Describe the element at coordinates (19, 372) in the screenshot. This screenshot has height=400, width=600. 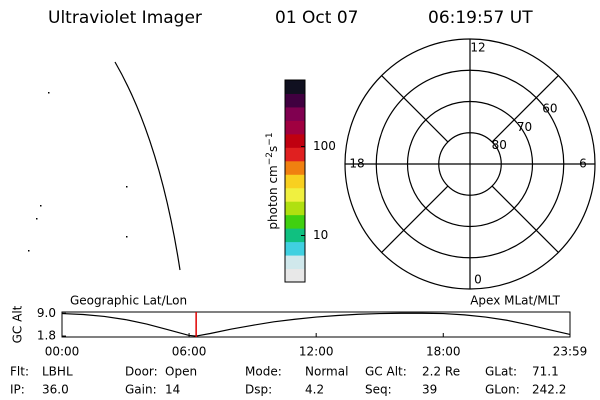
I see `info-label: Flt:` at that location.